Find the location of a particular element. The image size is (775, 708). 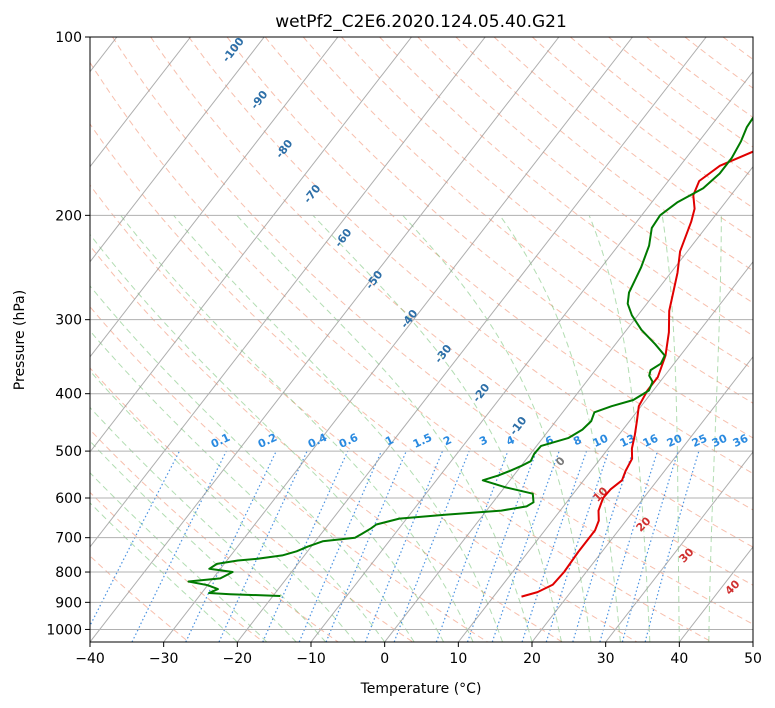

x-tick-label: 20 is located at coordinates (532, 659).